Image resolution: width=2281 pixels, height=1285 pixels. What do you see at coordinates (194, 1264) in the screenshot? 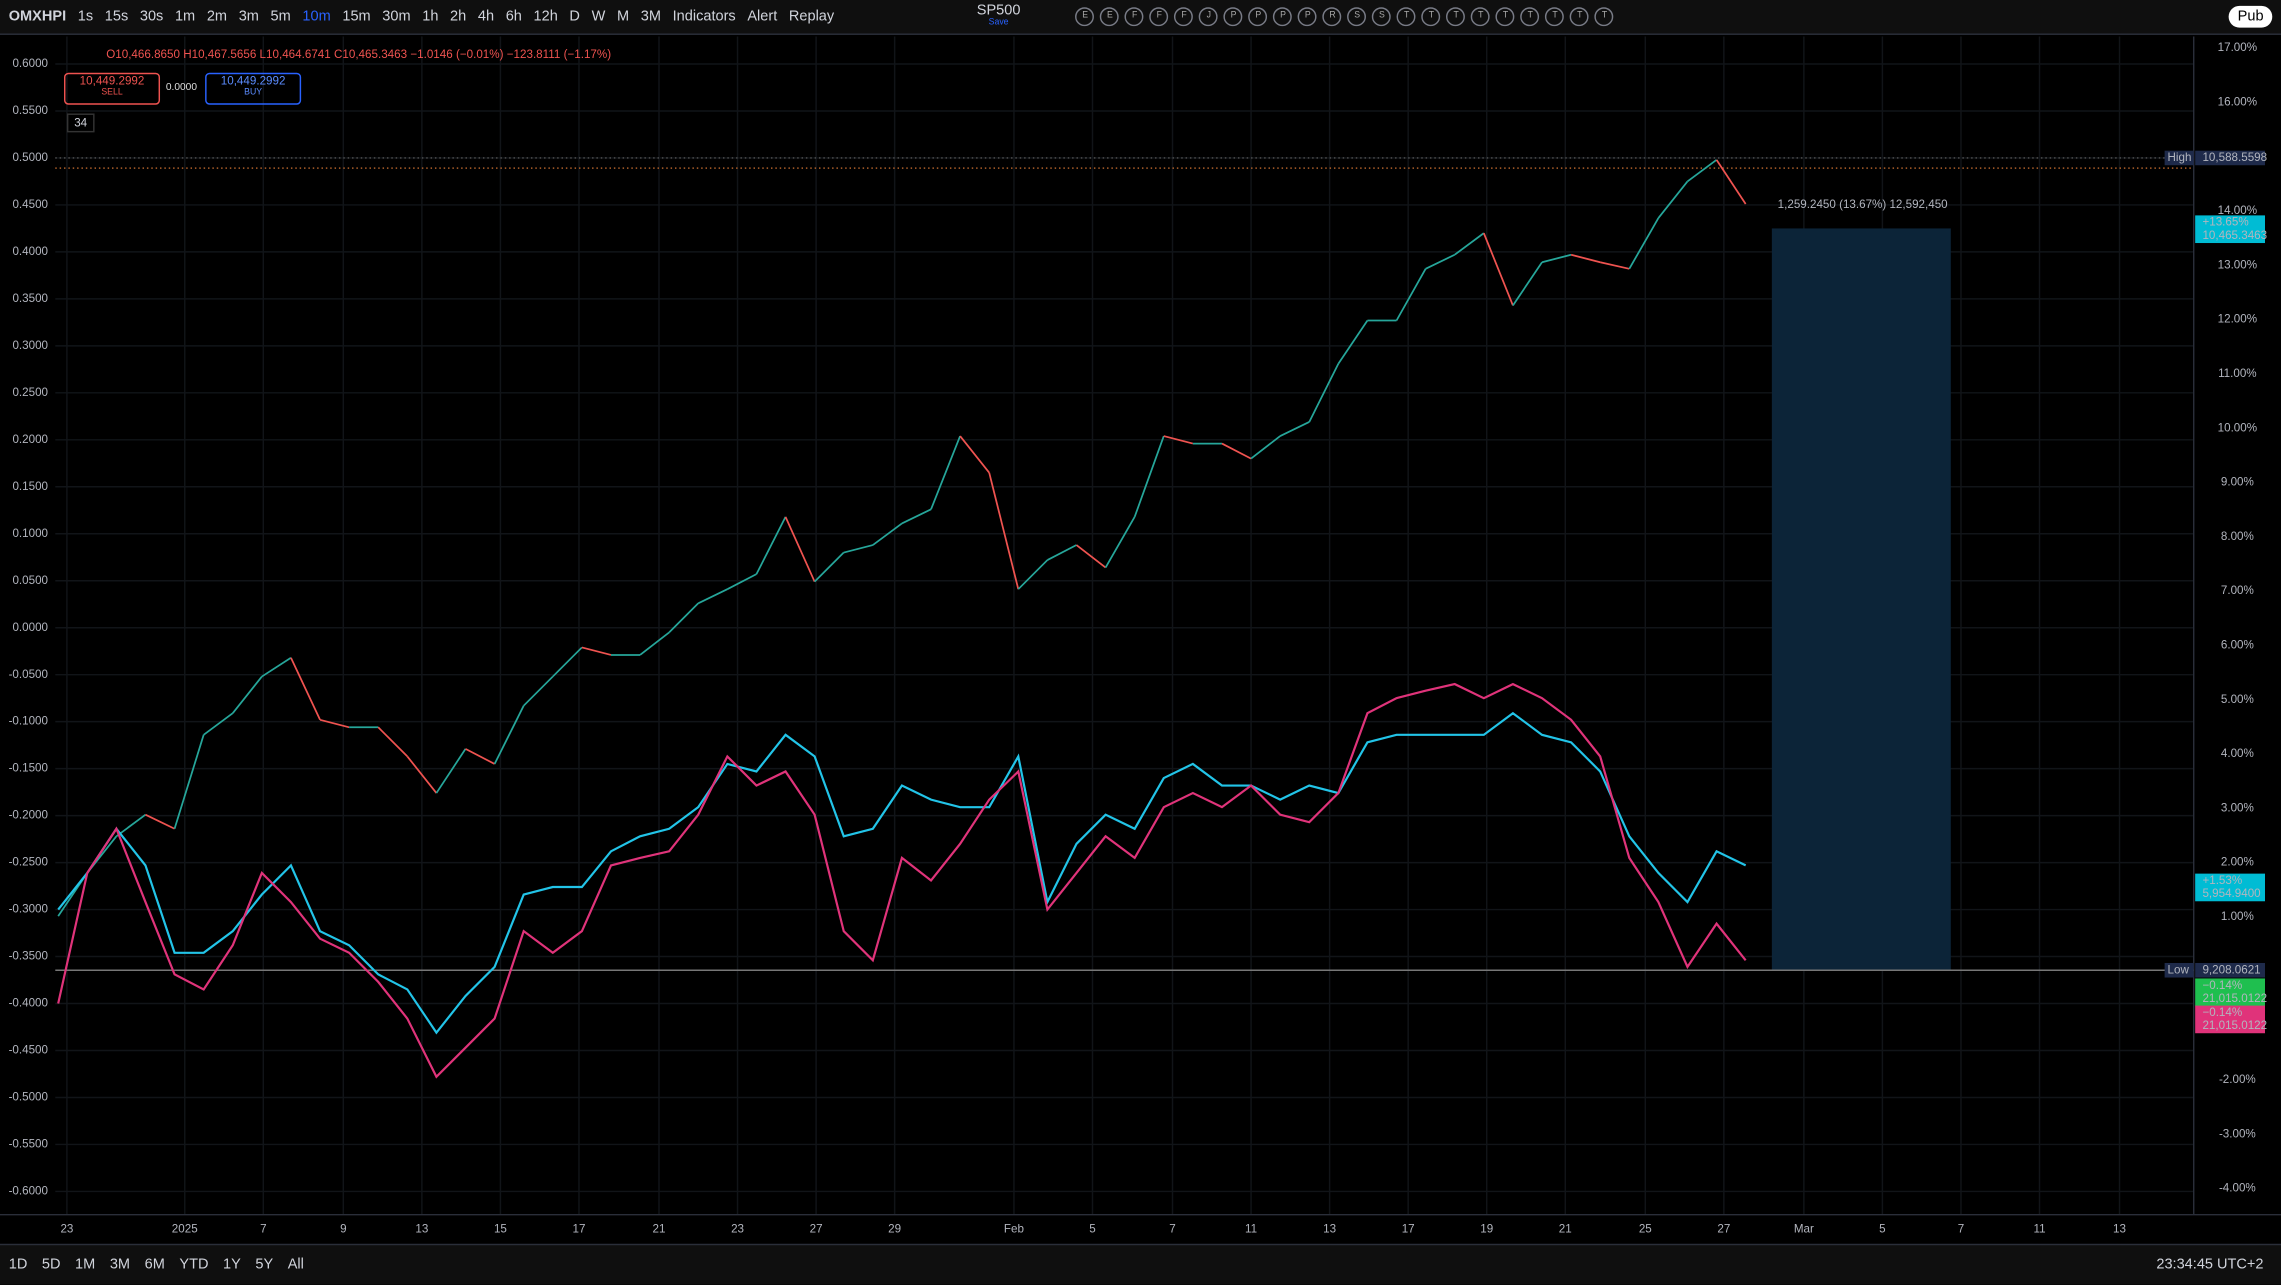
I see `range: YTD` at bounding box center [194, 1264].